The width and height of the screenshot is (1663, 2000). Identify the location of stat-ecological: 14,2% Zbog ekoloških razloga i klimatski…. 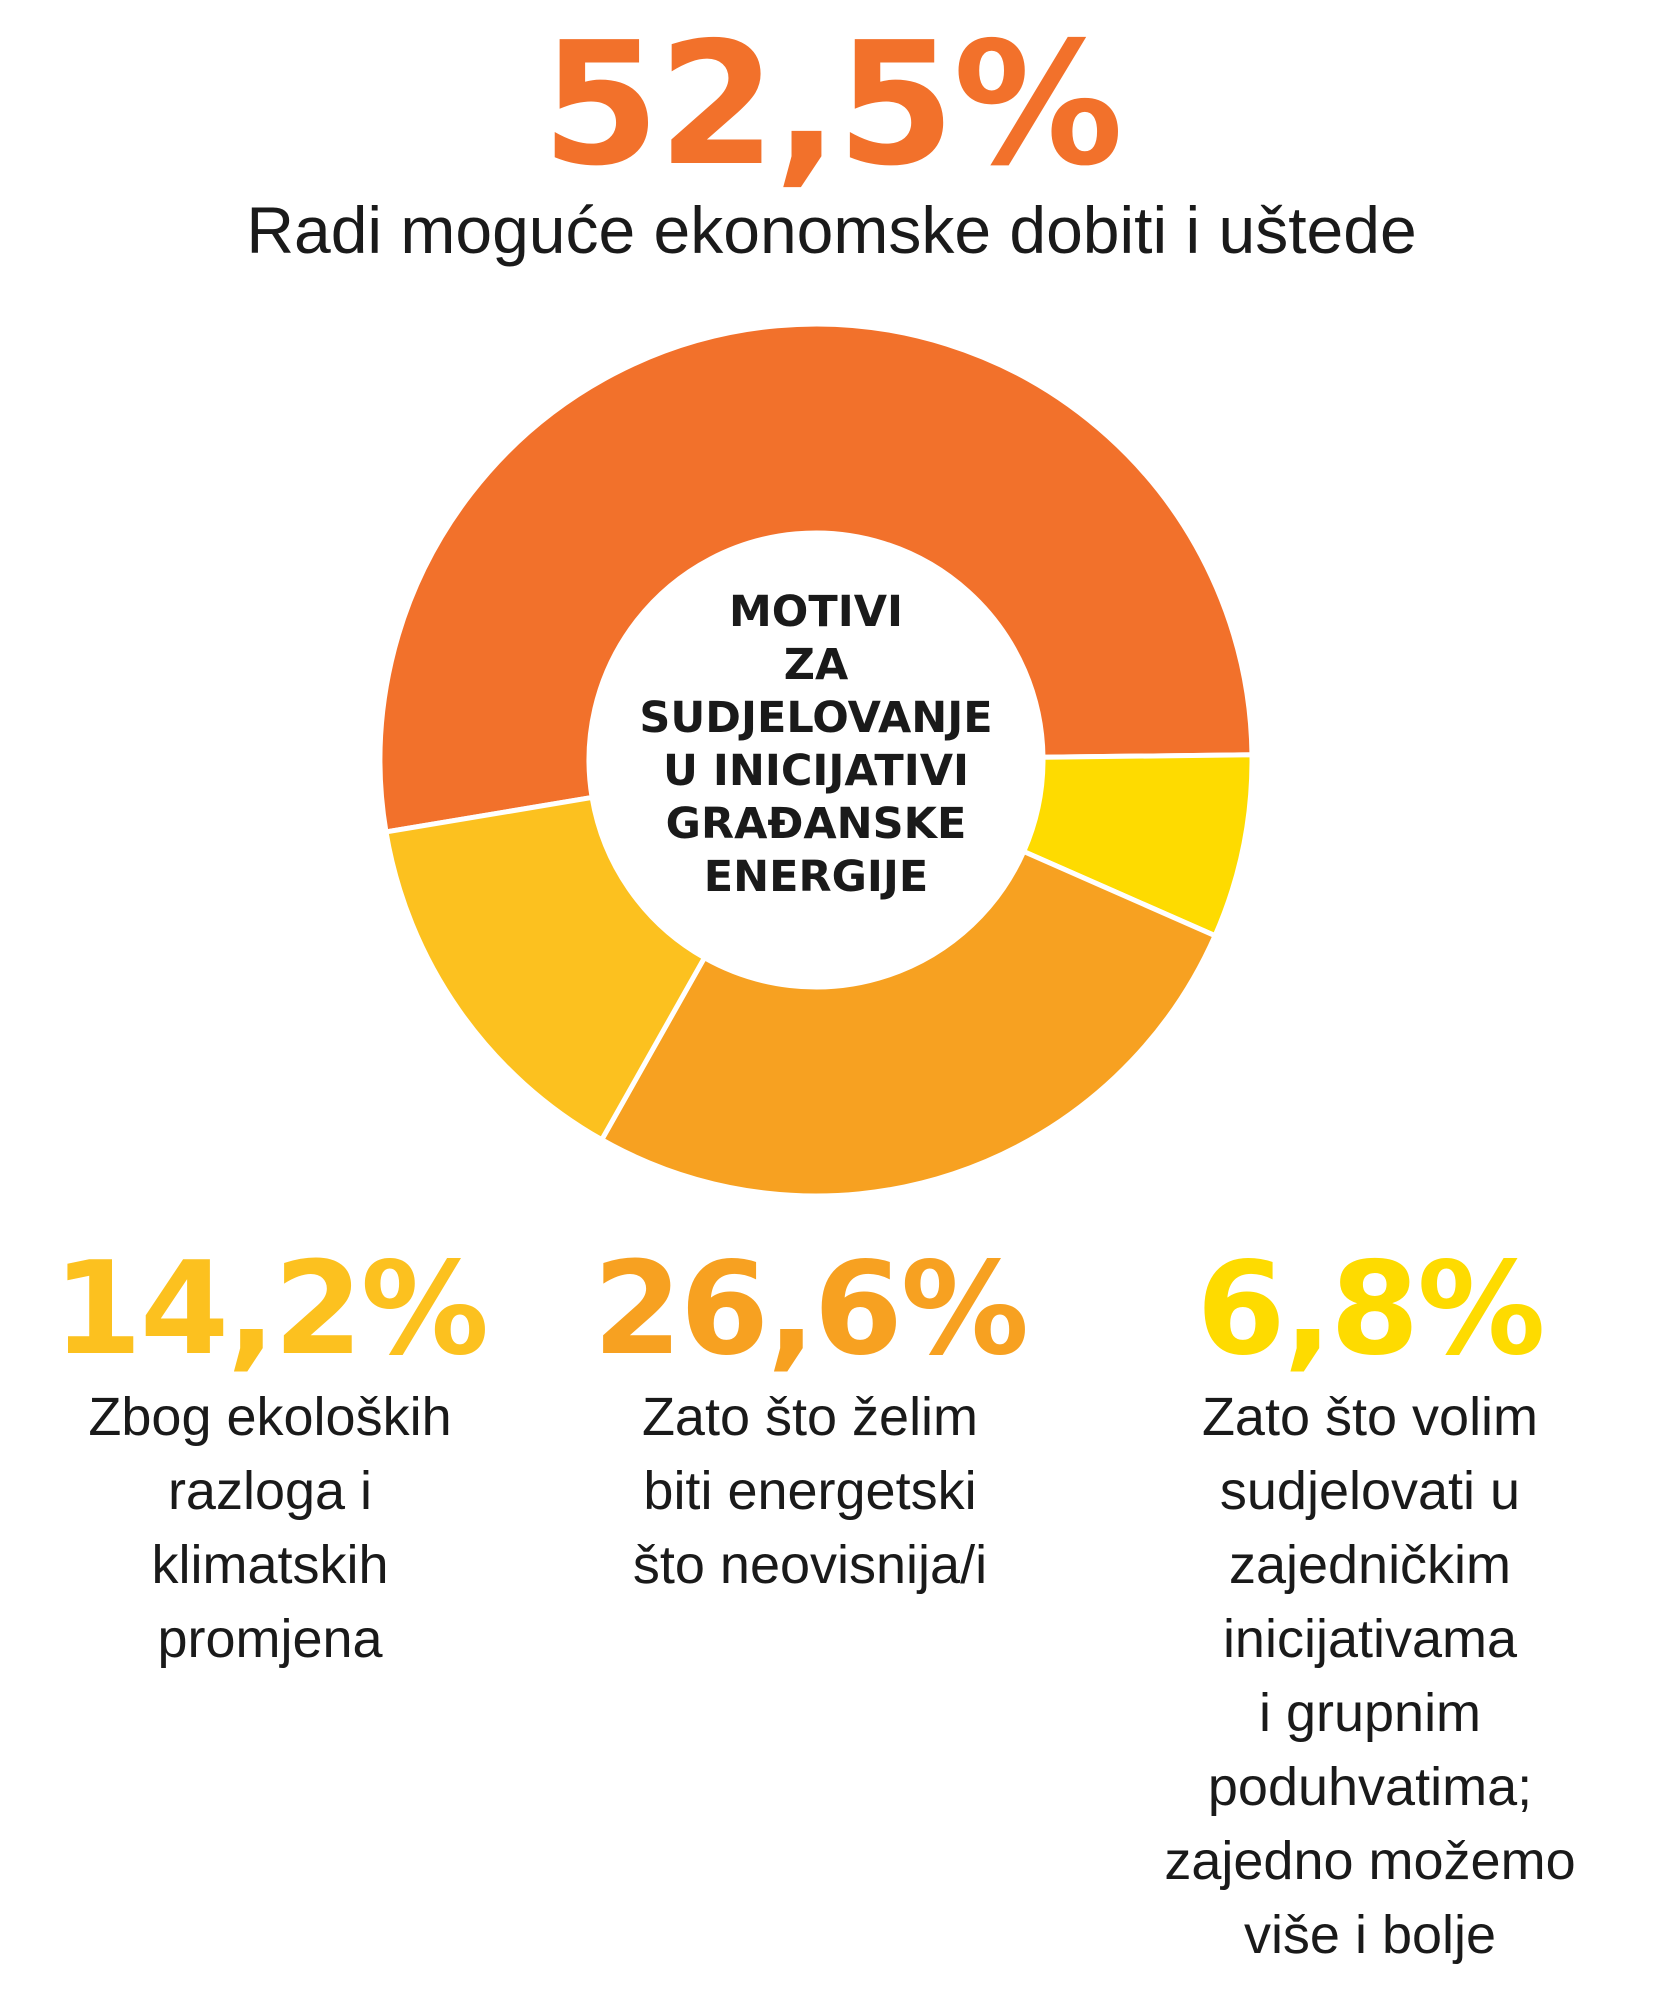
(270, 1458).